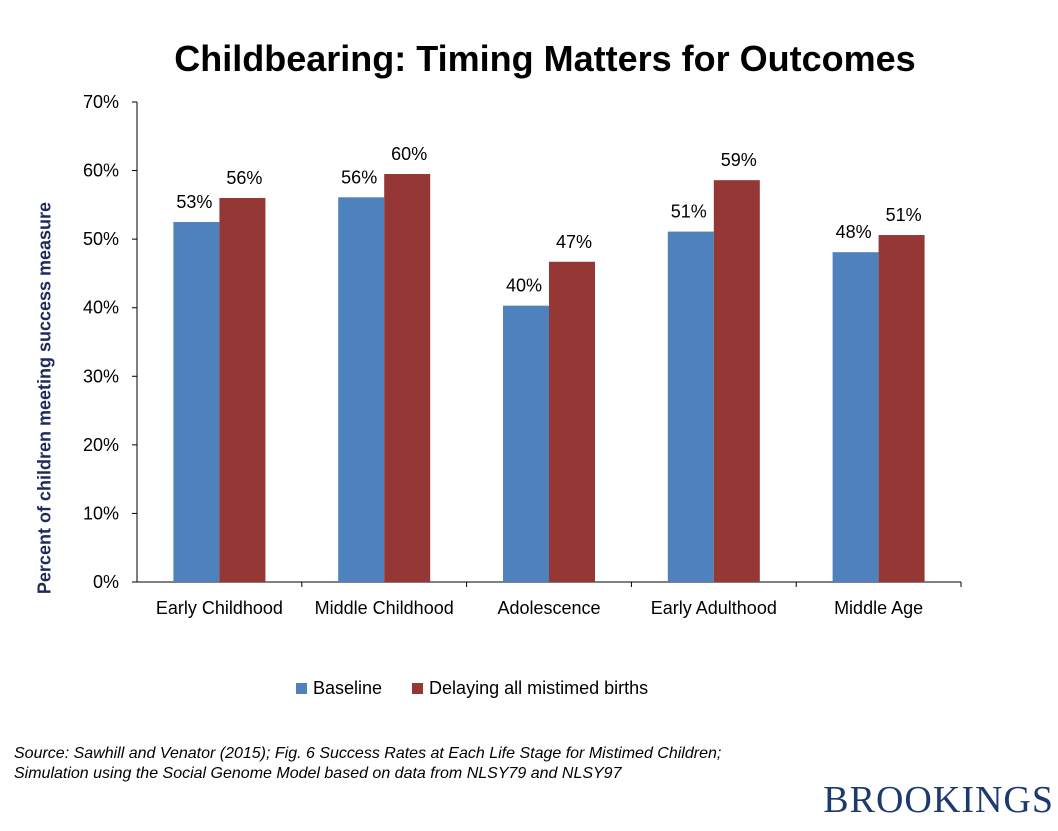  What do you see at coordinates (878, 608) in the screenshot?
I see `x-tick-label: Middle Age` at bounding box center [878, 608].